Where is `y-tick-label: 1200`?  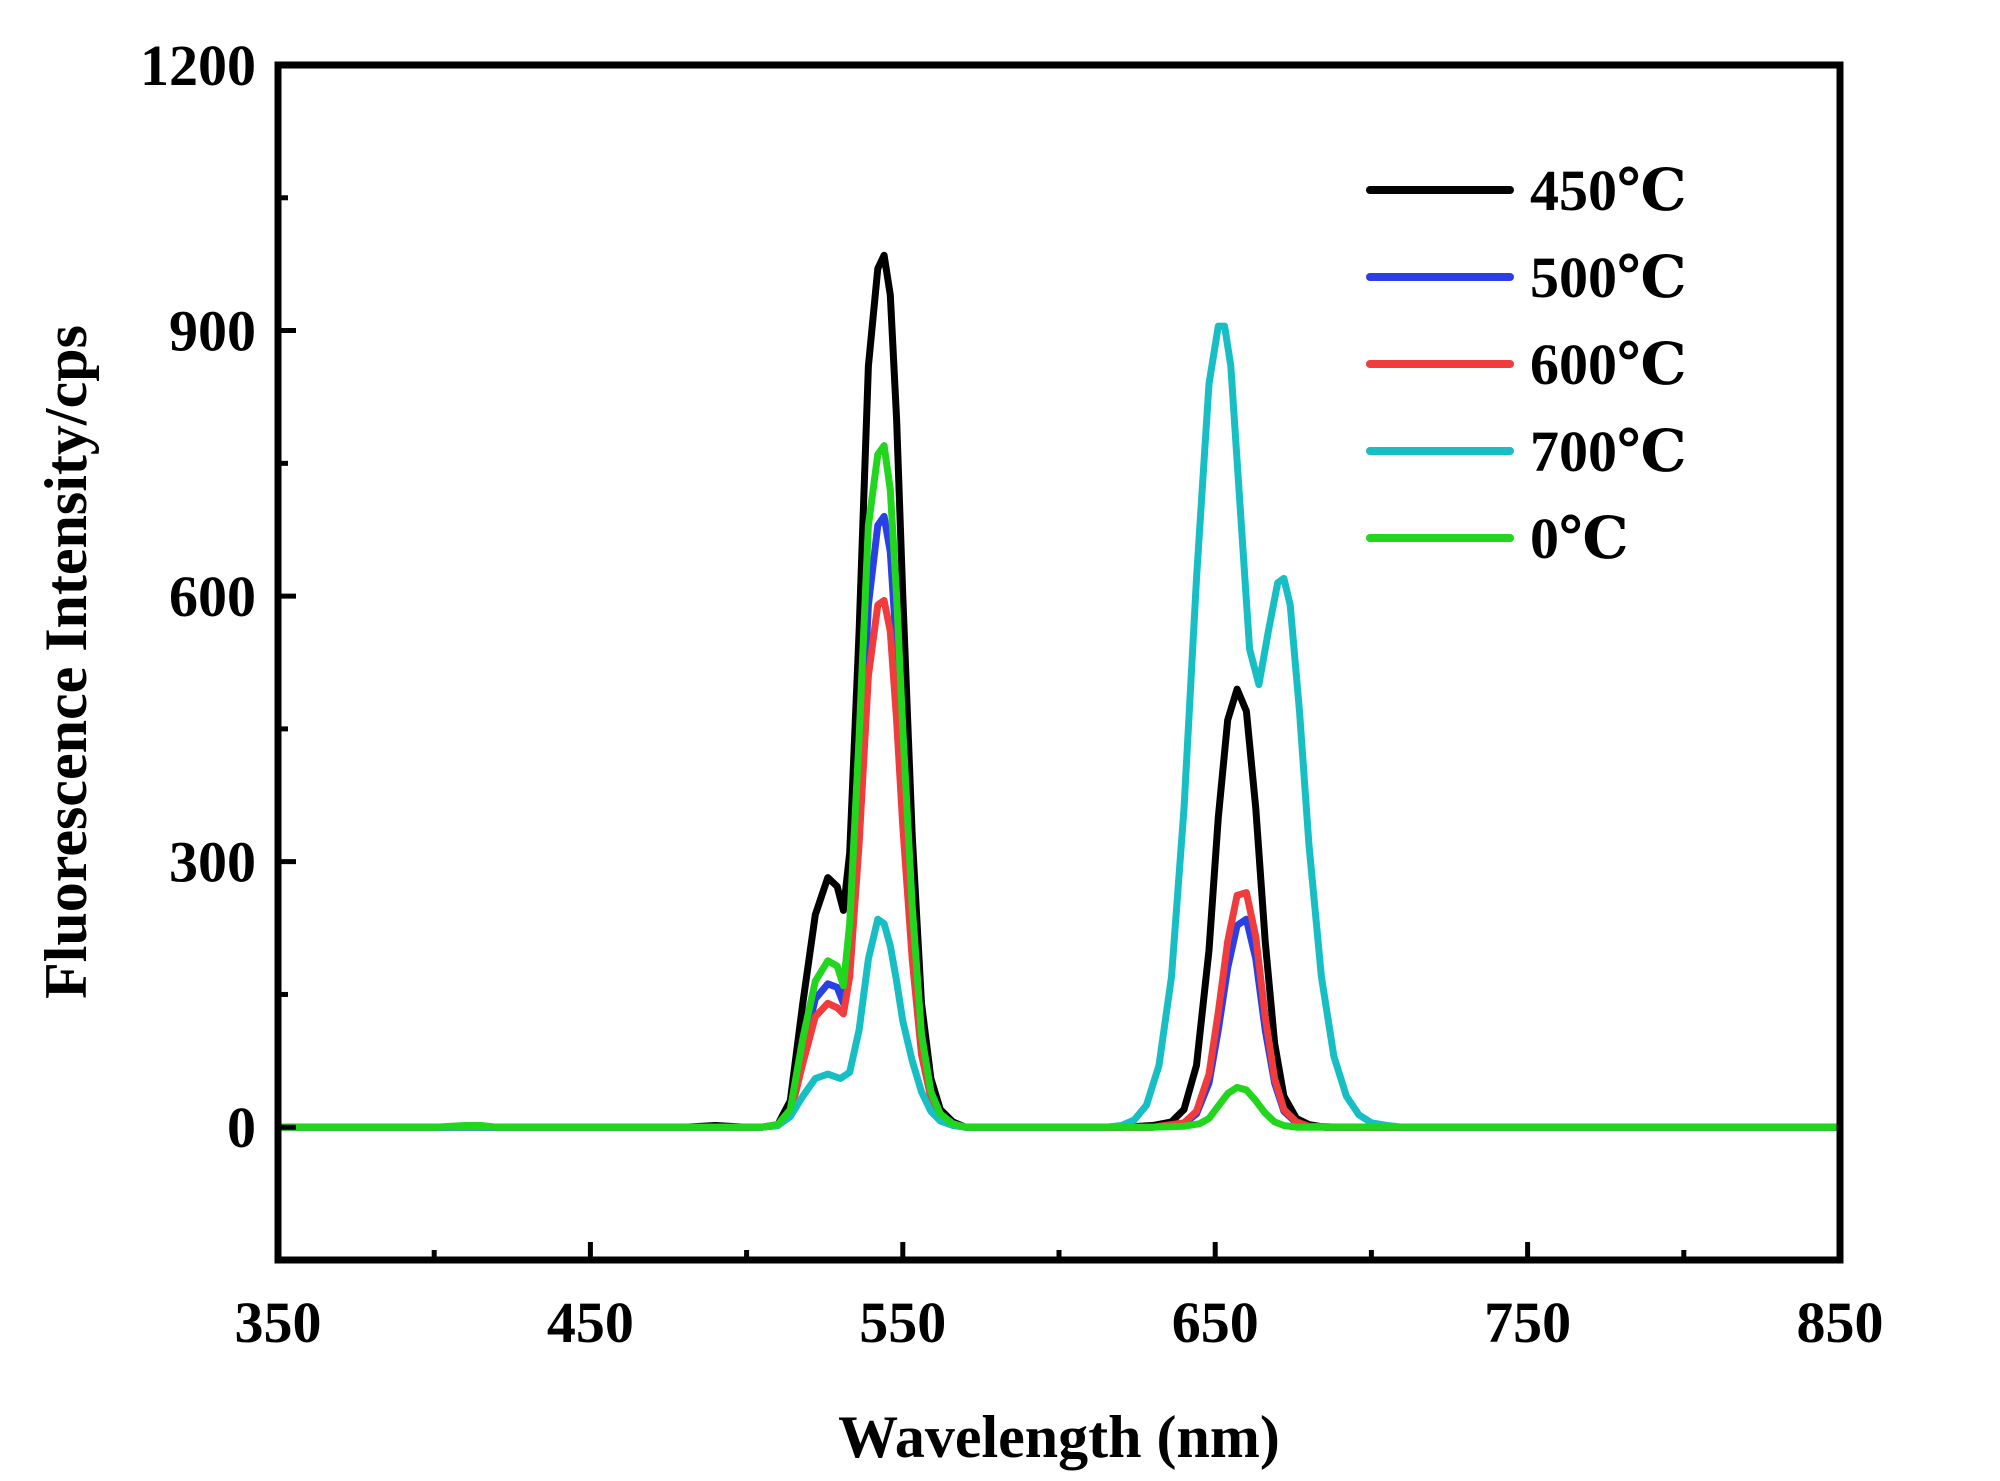 y-tick-label: 1200 is located at coordinates (198, 65).